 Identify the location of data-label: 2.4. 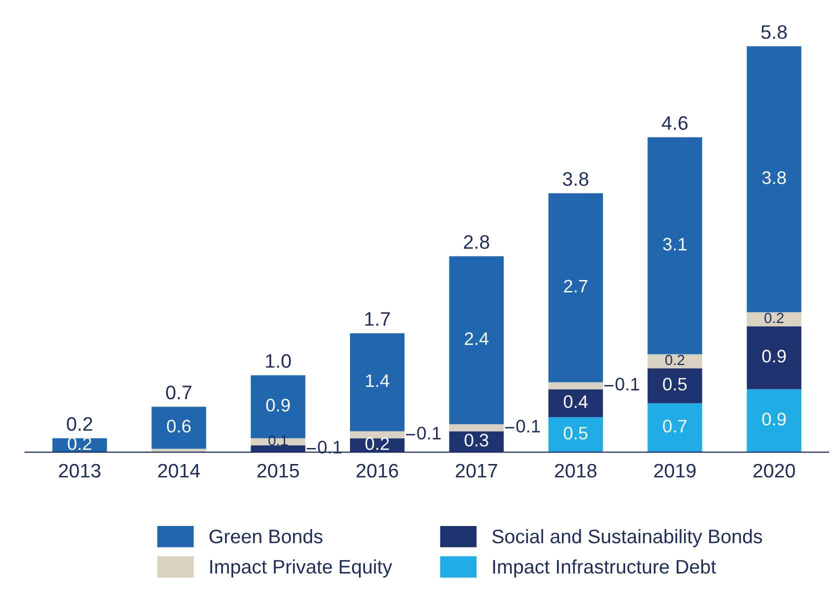
(476, 338).